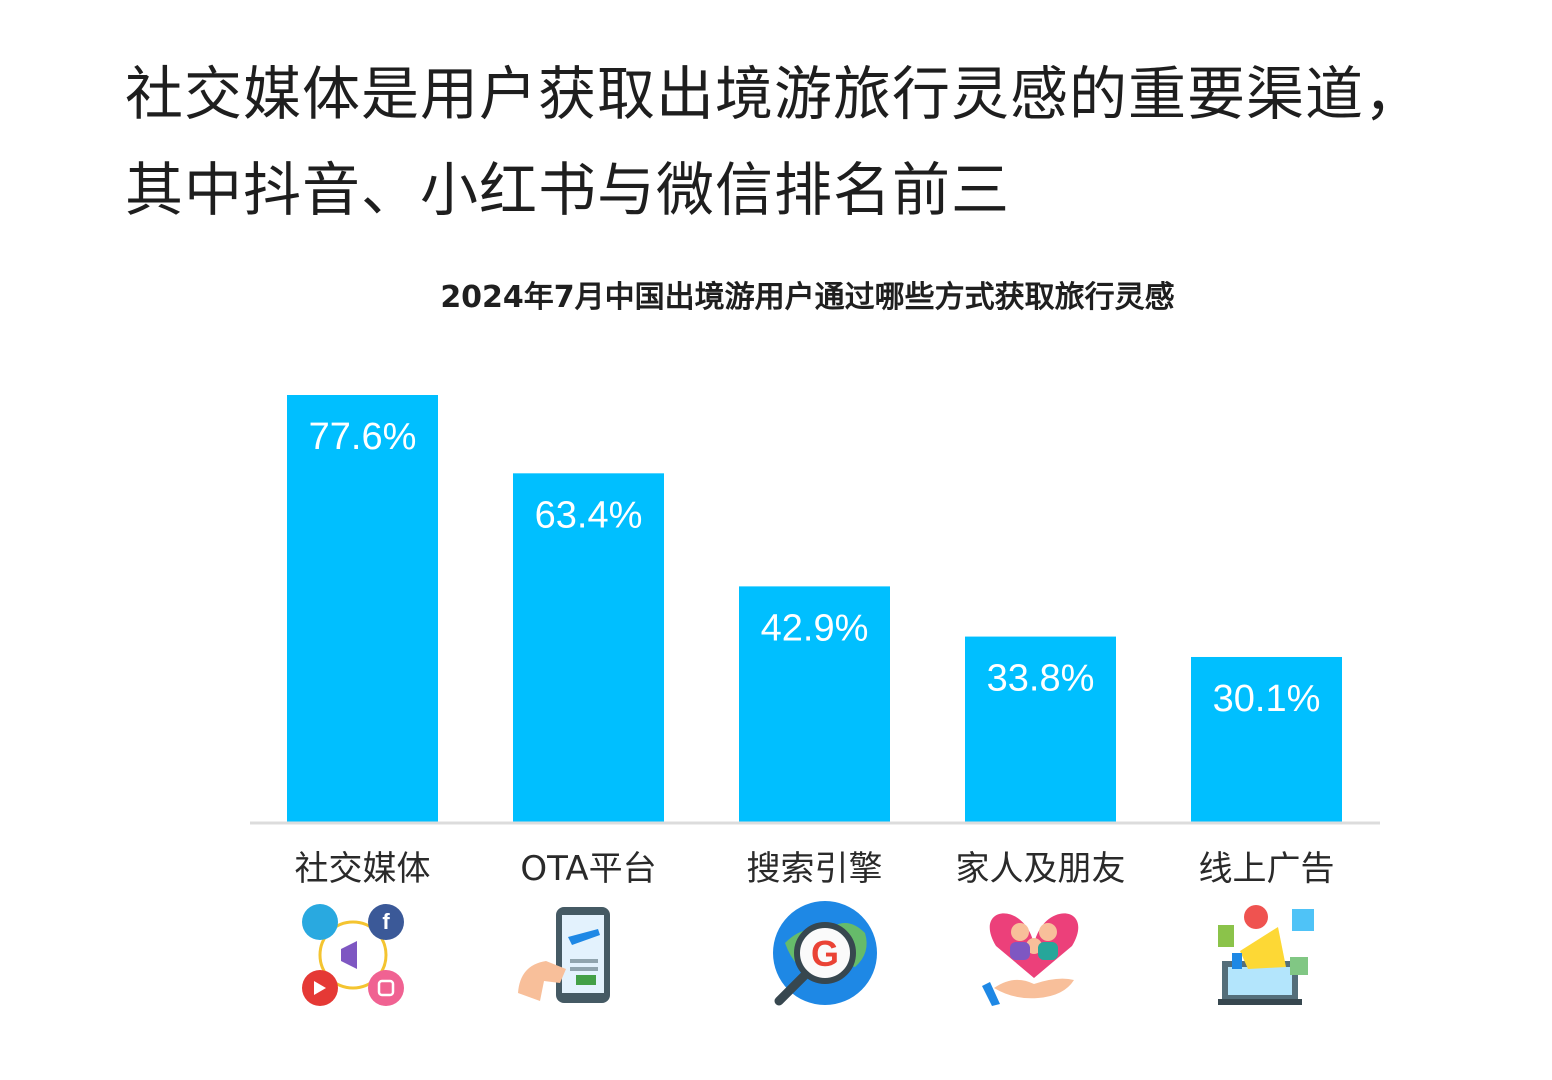  What do you see at coordinates (363, 869) in the screenshot?
I see `category-label-0: 社交媒体` at bounding box center [363, 869].